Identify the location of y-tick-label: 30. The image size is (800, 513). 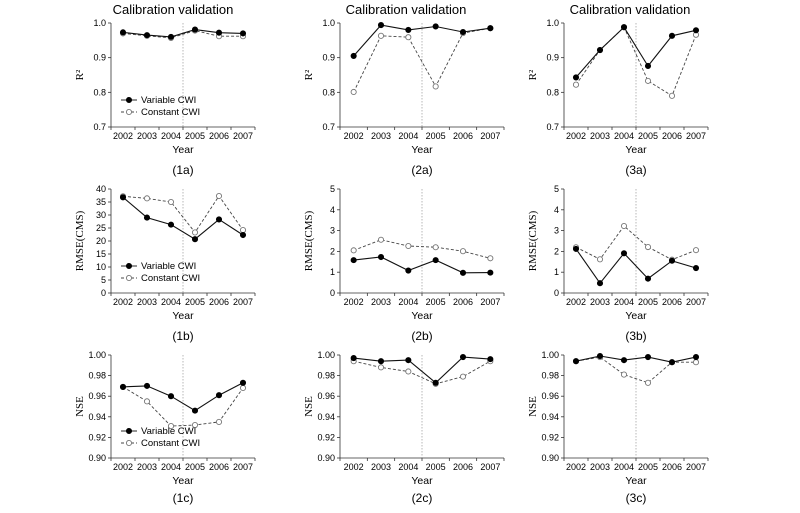
(101, 215).